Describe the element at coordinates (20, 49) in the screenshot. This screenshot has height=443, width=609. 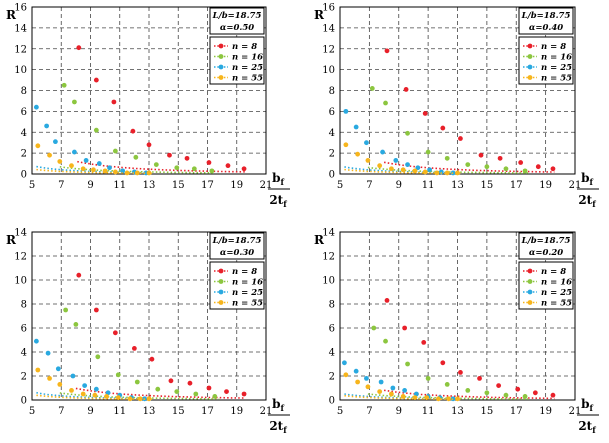
I see `y-tick-label: 12` at that location.